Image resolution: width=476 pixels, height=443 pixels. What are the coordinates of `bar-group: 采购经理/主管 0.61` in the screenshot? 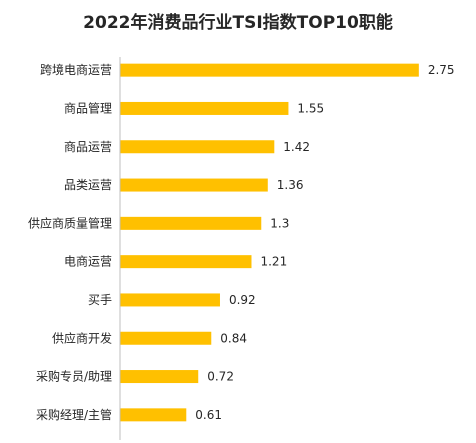 It's located at (129, 414).